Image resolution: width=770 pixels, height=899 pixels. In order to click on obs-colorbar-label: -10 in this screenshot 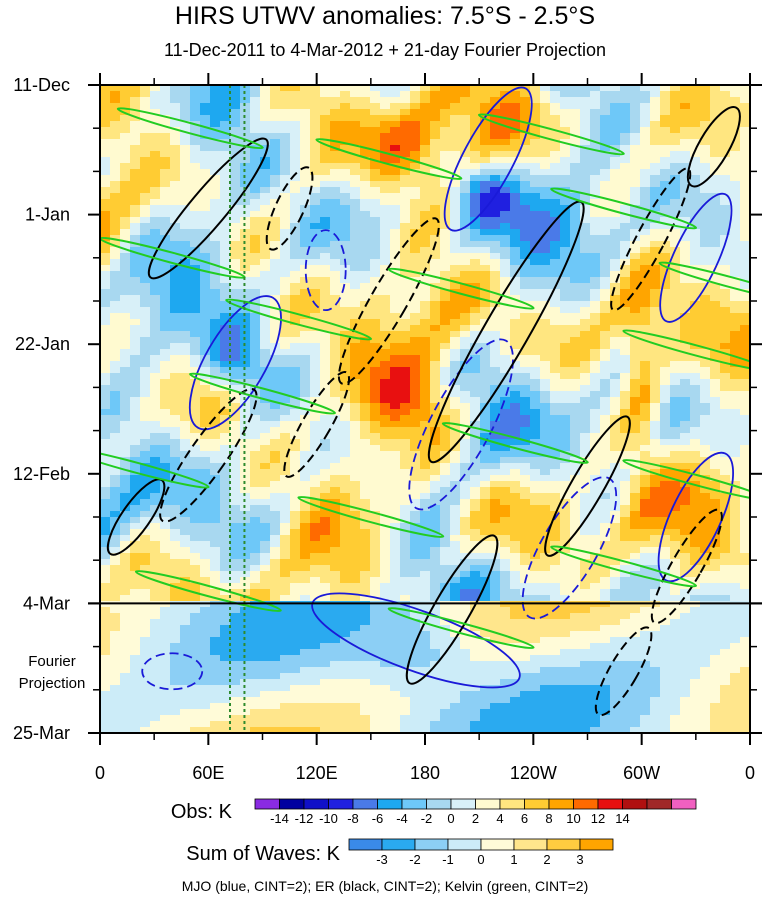, I will do `click(328, 818)`.